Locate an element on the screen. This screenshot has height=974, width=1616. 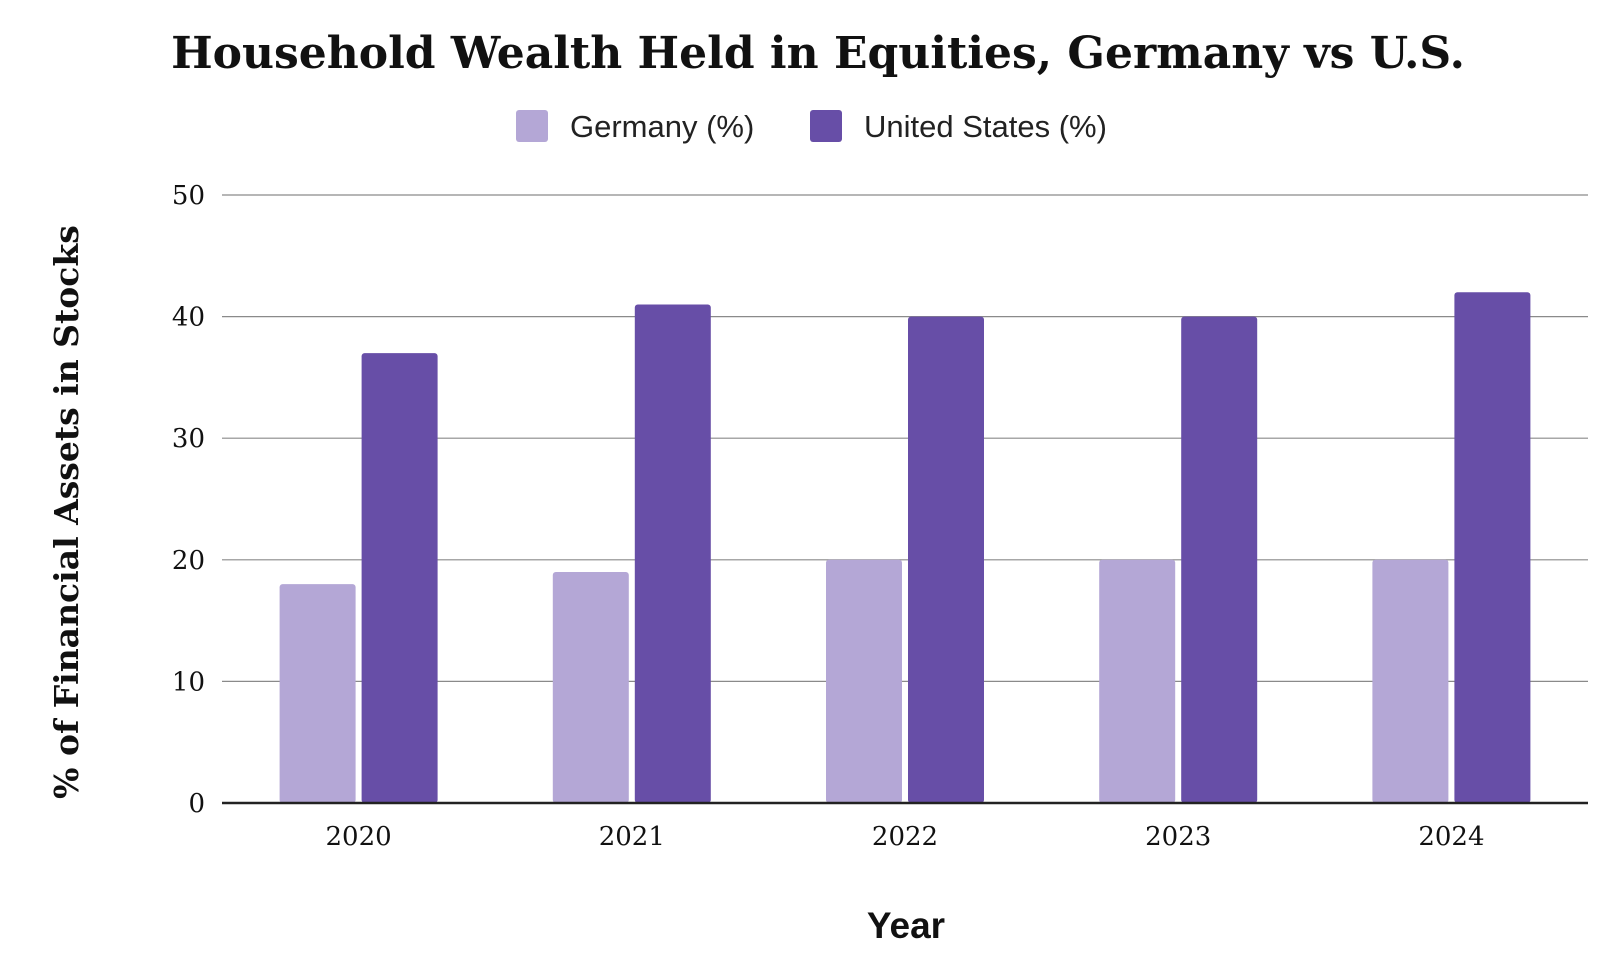
x-axis-ticks: 2020 2021 2022 2023 2024 is located at coordinates (905, 837).